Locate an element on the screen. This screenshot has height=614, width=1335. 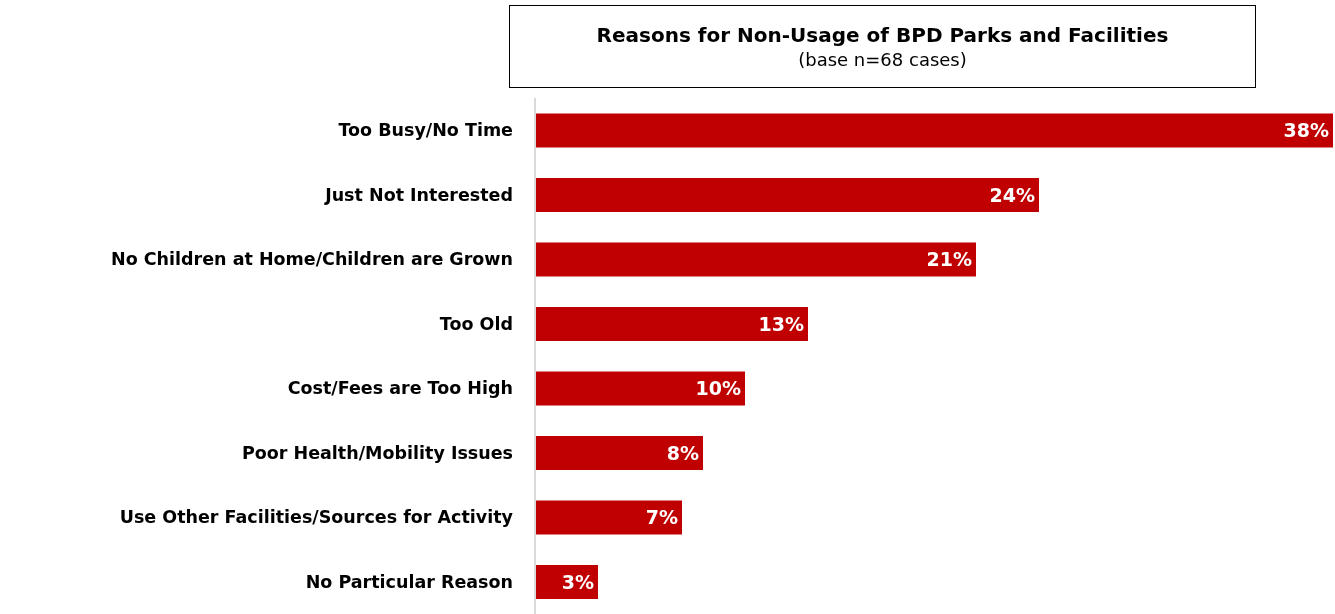
y-tick-label: Too Old is located at coordinates (476, 323).